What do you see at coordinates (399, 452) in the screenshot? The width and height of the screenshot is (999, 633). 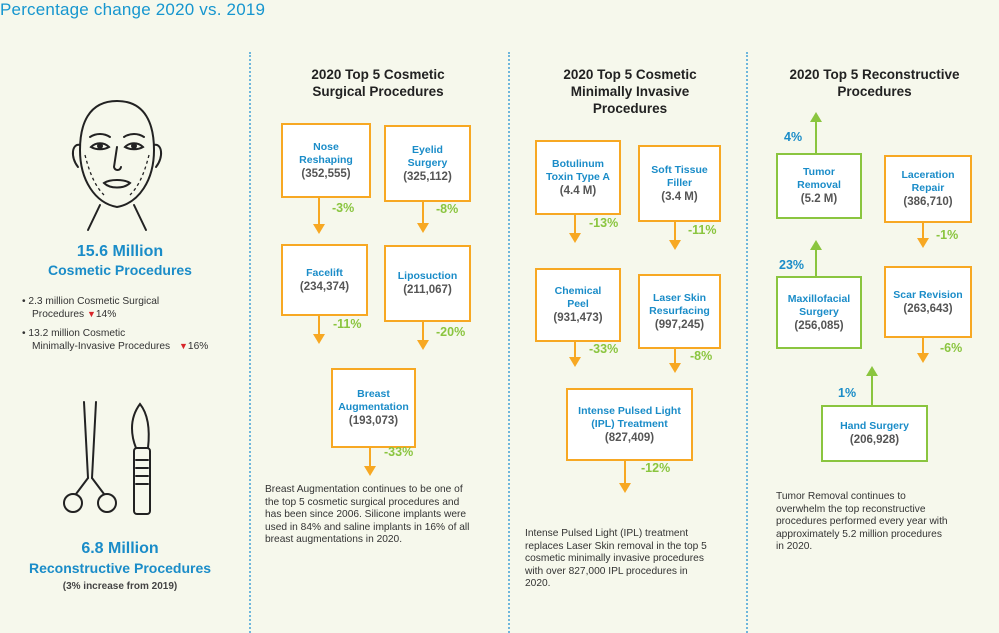 I see `pct-breast: -33%` at bounding box center [399, 452].